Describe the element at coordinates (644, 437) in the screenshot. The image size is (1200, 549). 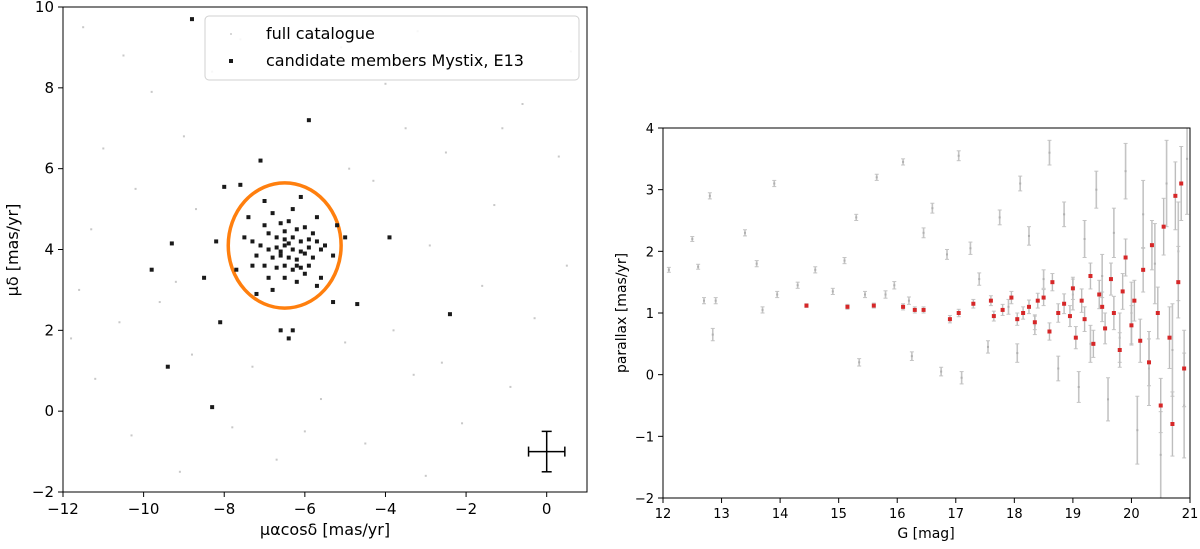
I see `y-tick-label: −1` at that location.